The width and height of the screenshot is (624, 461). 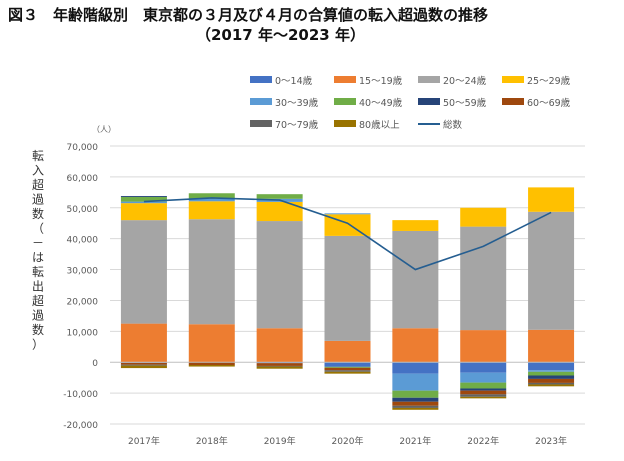 I want to click on y-tick-label: 20,000, so click(x=83, y=302).